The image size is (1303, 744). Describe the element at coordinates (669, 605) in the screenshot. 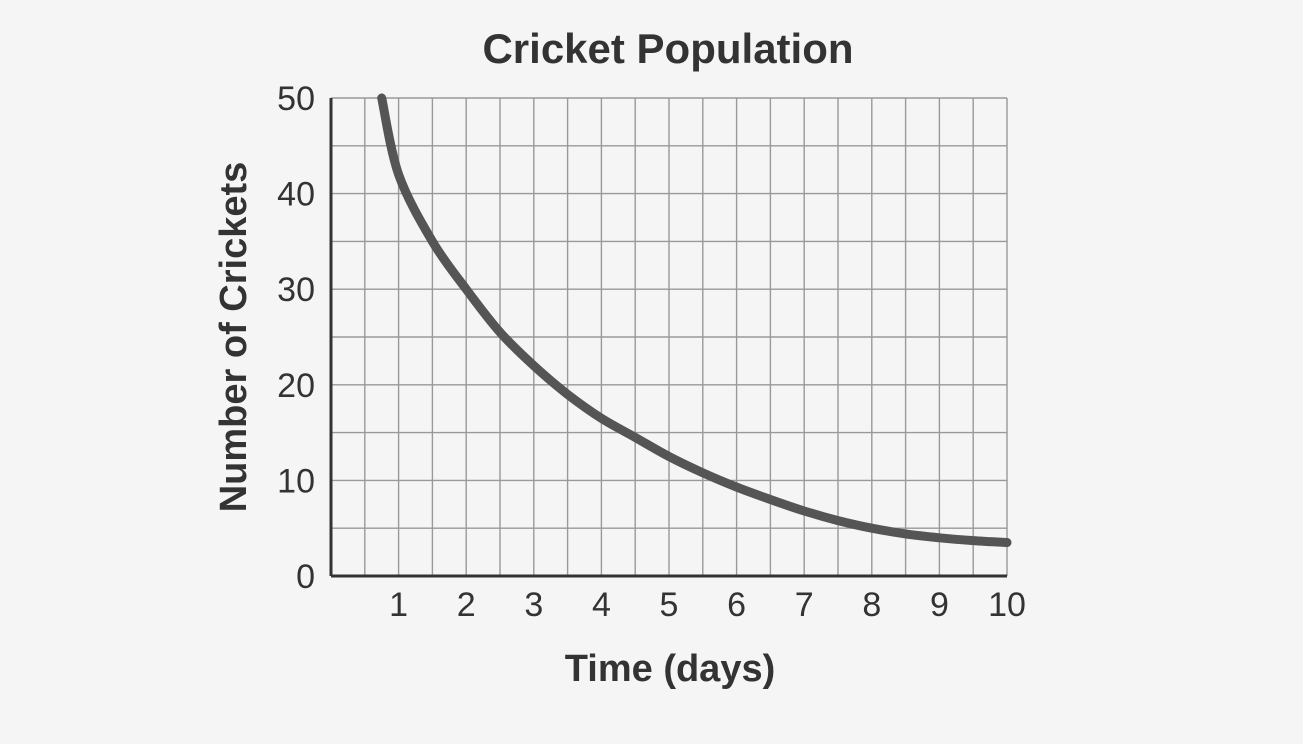

I see `x-tick-label: 5` at that location.